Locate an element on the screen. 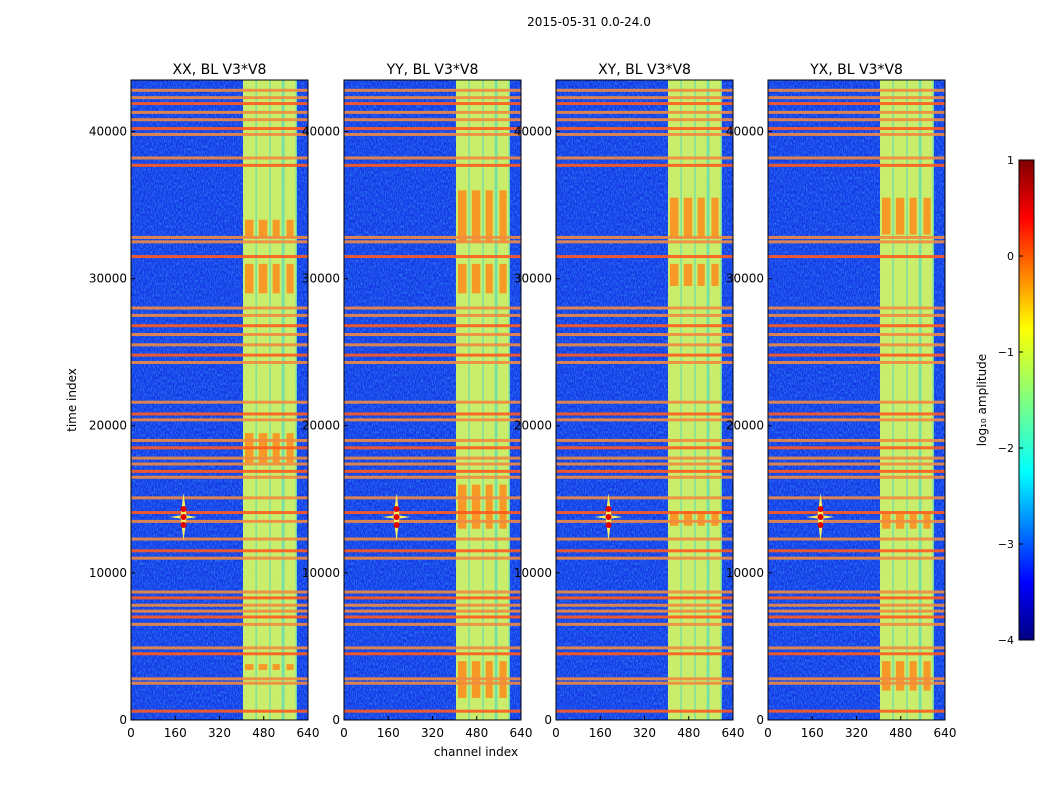 The width and height of the screenshot is (1050, 800). x-tick-label: 480 is located at coordinates (263, 733).